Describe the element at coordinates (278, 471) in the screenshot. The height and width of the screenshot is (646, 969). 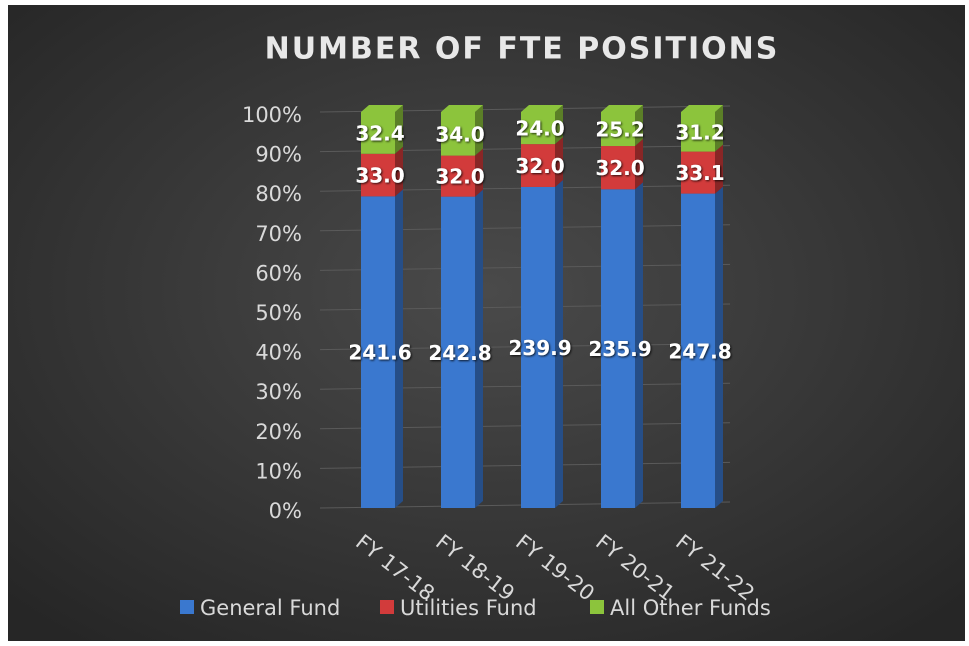
I see `y-tick-label: 10%` at that location.